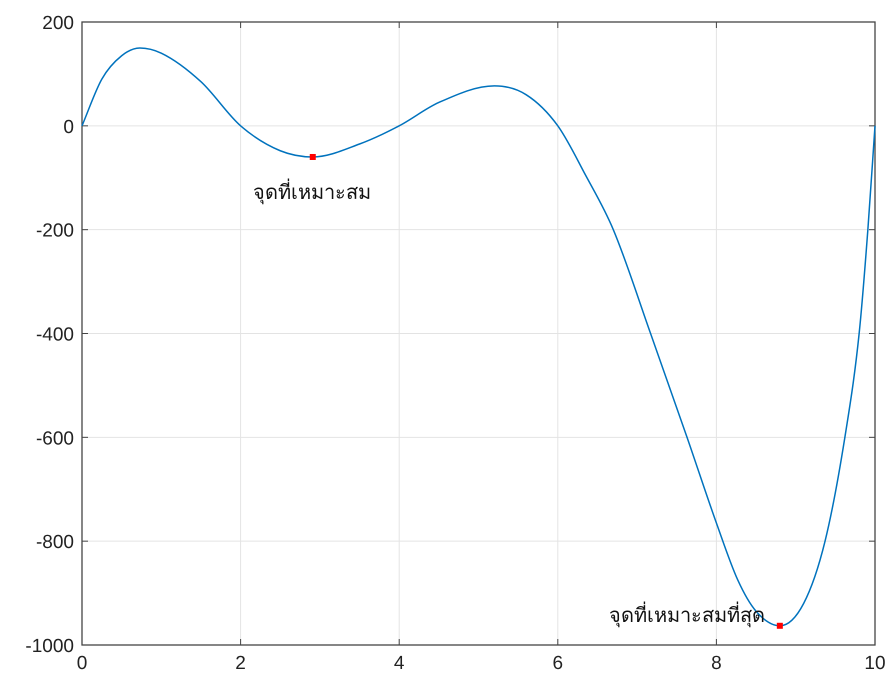  I want to click on x-tick-label: 2, so click(240, 663).